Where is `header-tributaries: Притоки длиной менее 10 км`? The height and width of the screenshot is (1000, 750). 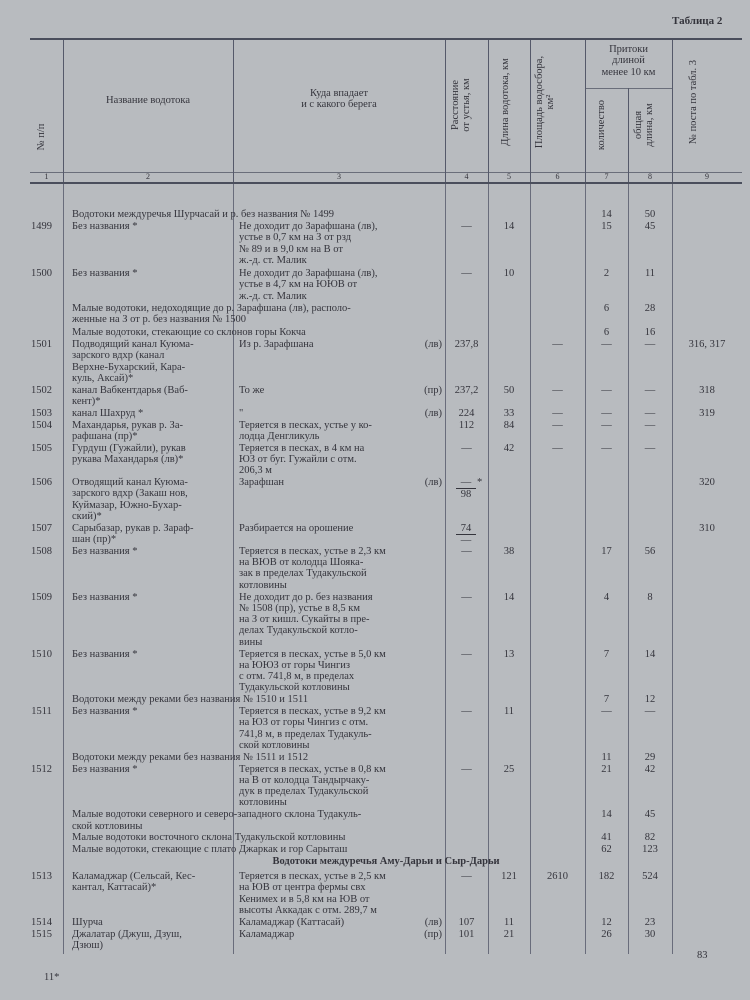
header-tributaries: Притоки длиной менее 10 км is located at coordinates (628, 61).